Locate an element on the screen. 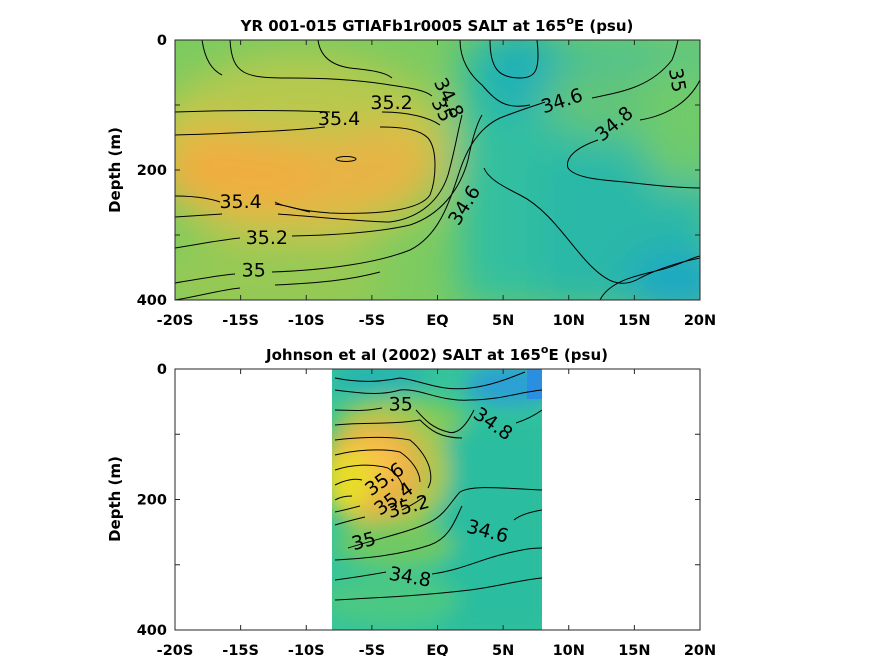 Image resolution: width=875 pixels, height=656 pixels. top-x-tick-labels: -20S -15S -10S -5S EQ 5N 10N 15N 20N is located at coordinates (436, 321).